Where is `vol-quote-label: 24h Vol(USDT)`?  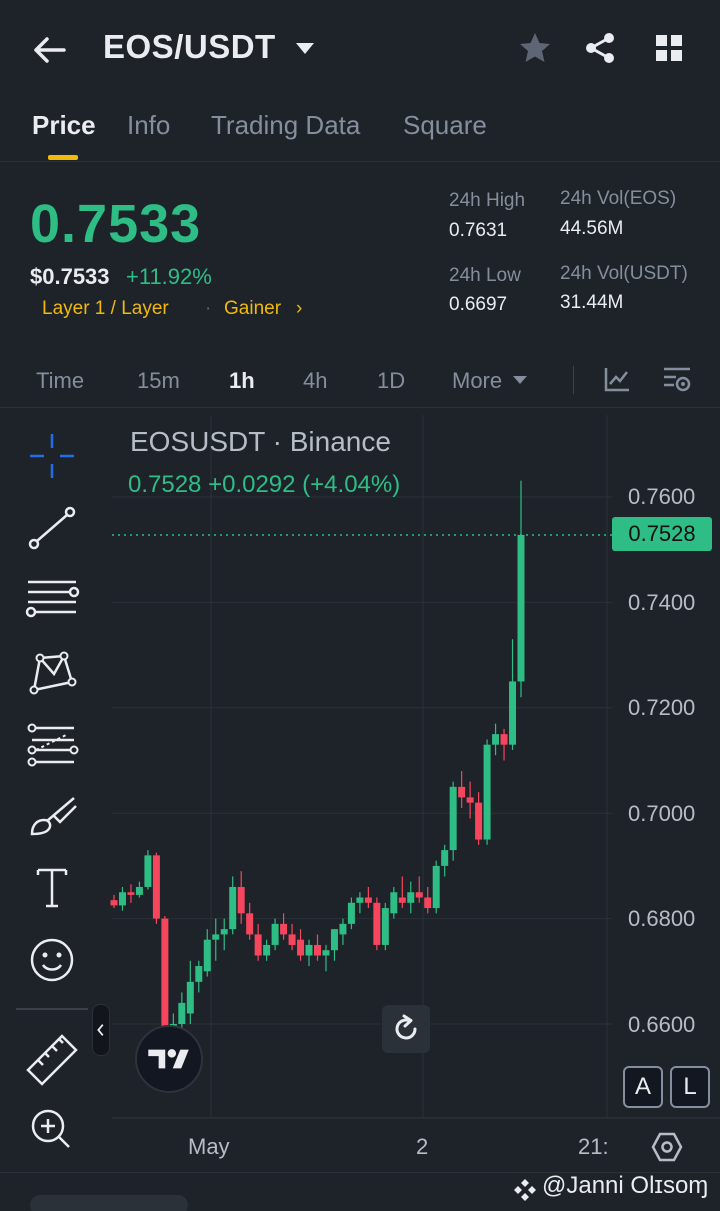 vol-quote-label: 24h Vol(USDT) is located at coordinates (624, 273).